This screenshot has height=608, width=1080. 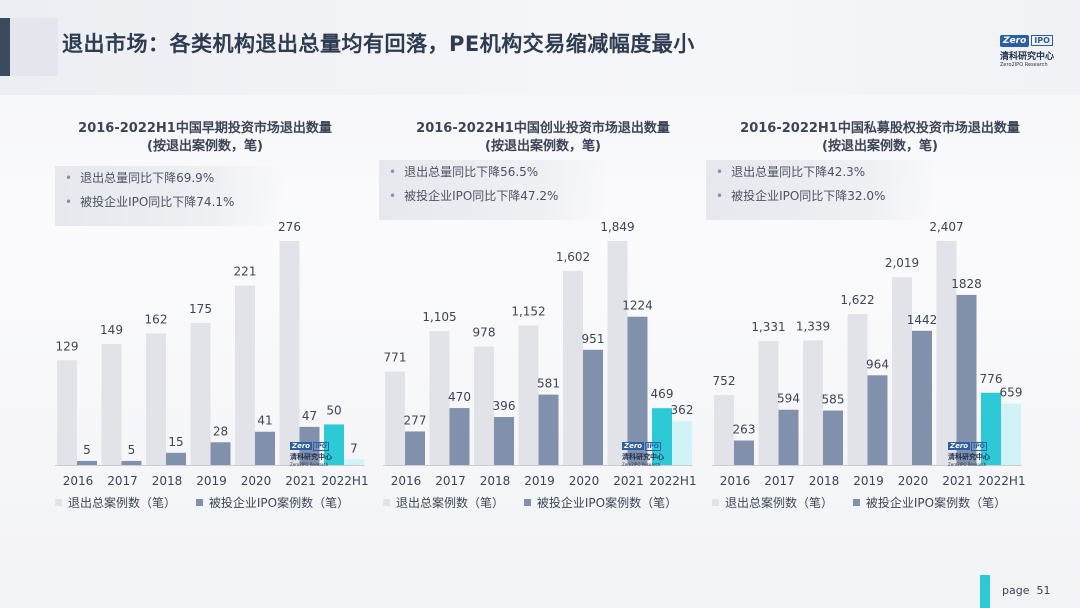 I want to click on chart-1-legend: 退出总案例数（笔） 被投企业IPO案例数（笔）, so click(x=210, y=502).